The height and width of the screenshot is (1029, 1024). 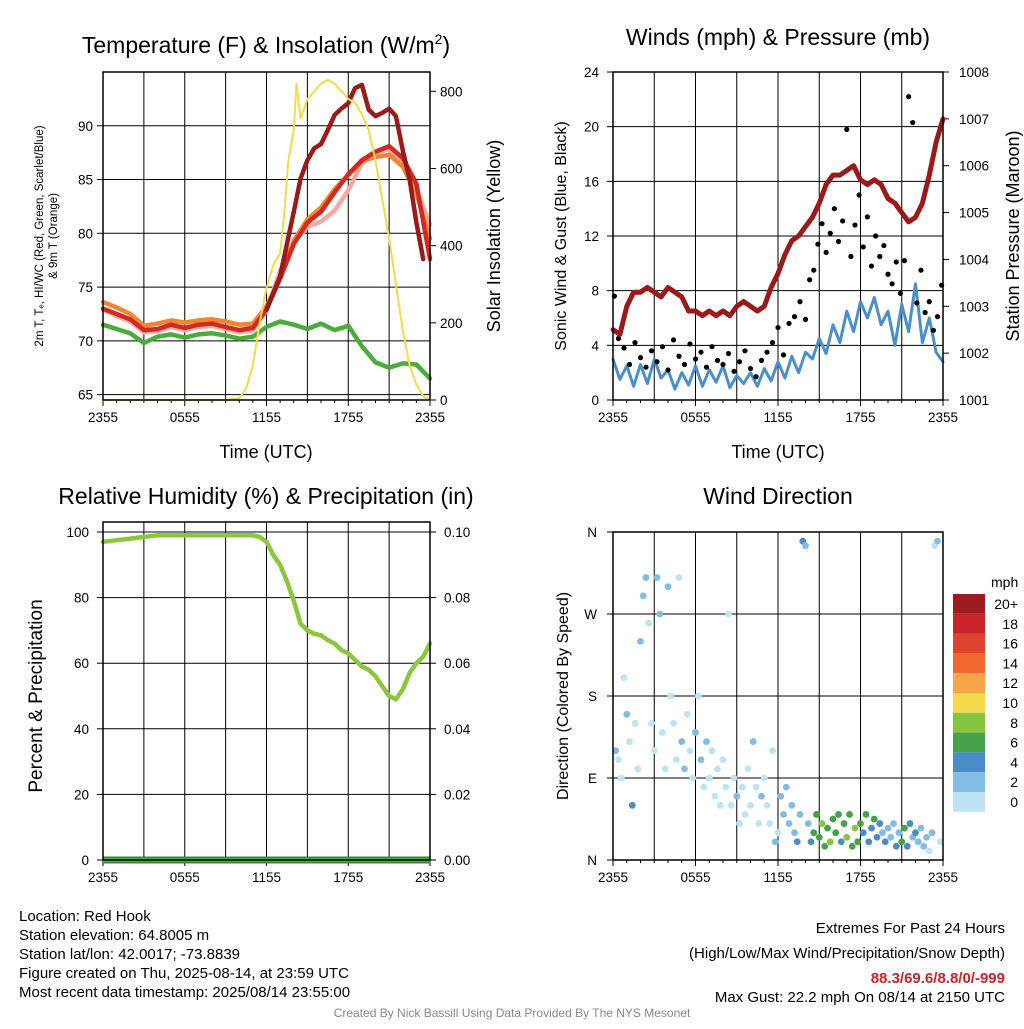 What do you see at coordinates (592, 532) in the screenshot?
I see `y-tick-label: N` at bounding box center [592, 532].